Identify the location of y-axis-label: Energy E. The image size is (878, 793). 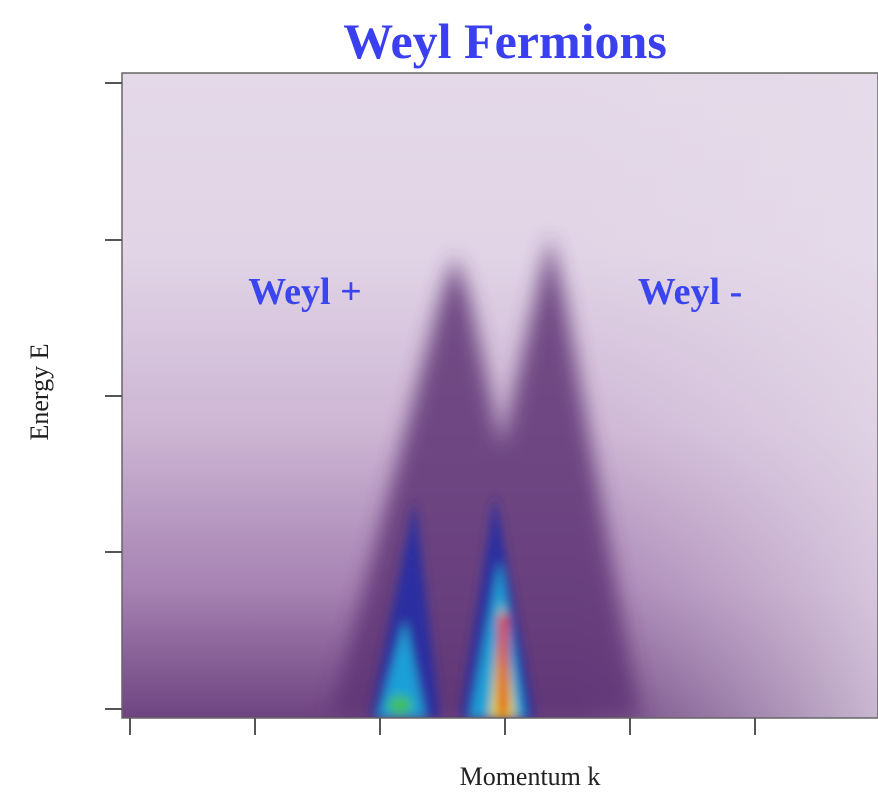
(39, 392).